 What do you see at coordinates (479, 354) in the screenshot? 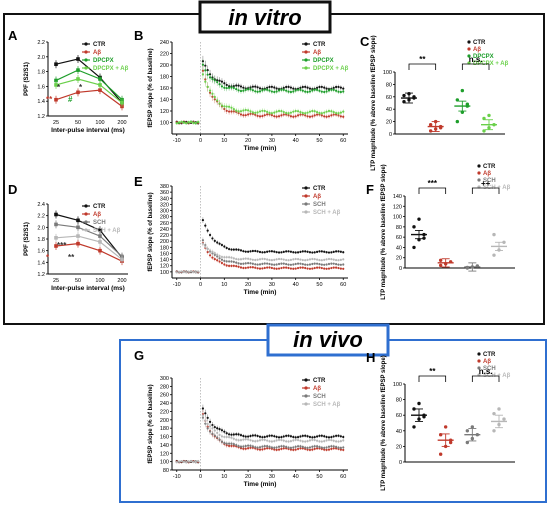
I see `panel-h-legend-marker` at bounding box center [479, 354].